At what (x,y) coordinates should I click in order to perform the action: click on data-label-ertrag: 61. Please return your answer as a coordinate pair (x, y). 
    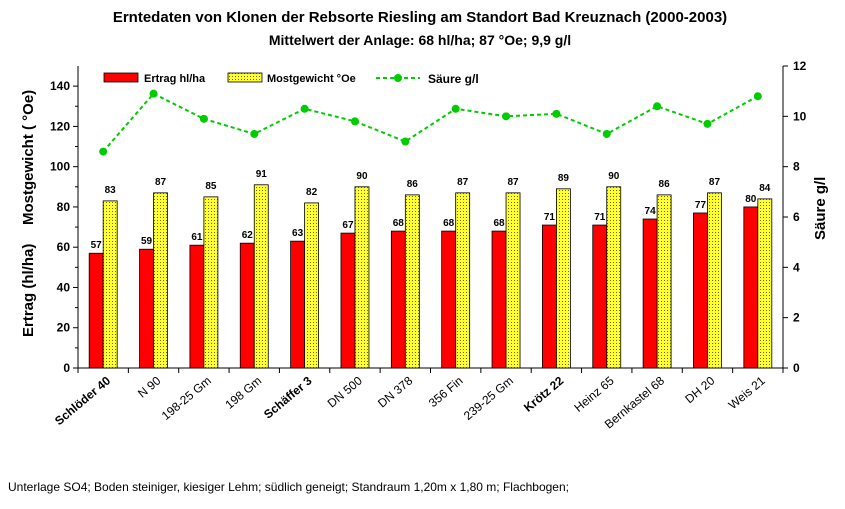
    Looking at the image, I should click on (197, 237).